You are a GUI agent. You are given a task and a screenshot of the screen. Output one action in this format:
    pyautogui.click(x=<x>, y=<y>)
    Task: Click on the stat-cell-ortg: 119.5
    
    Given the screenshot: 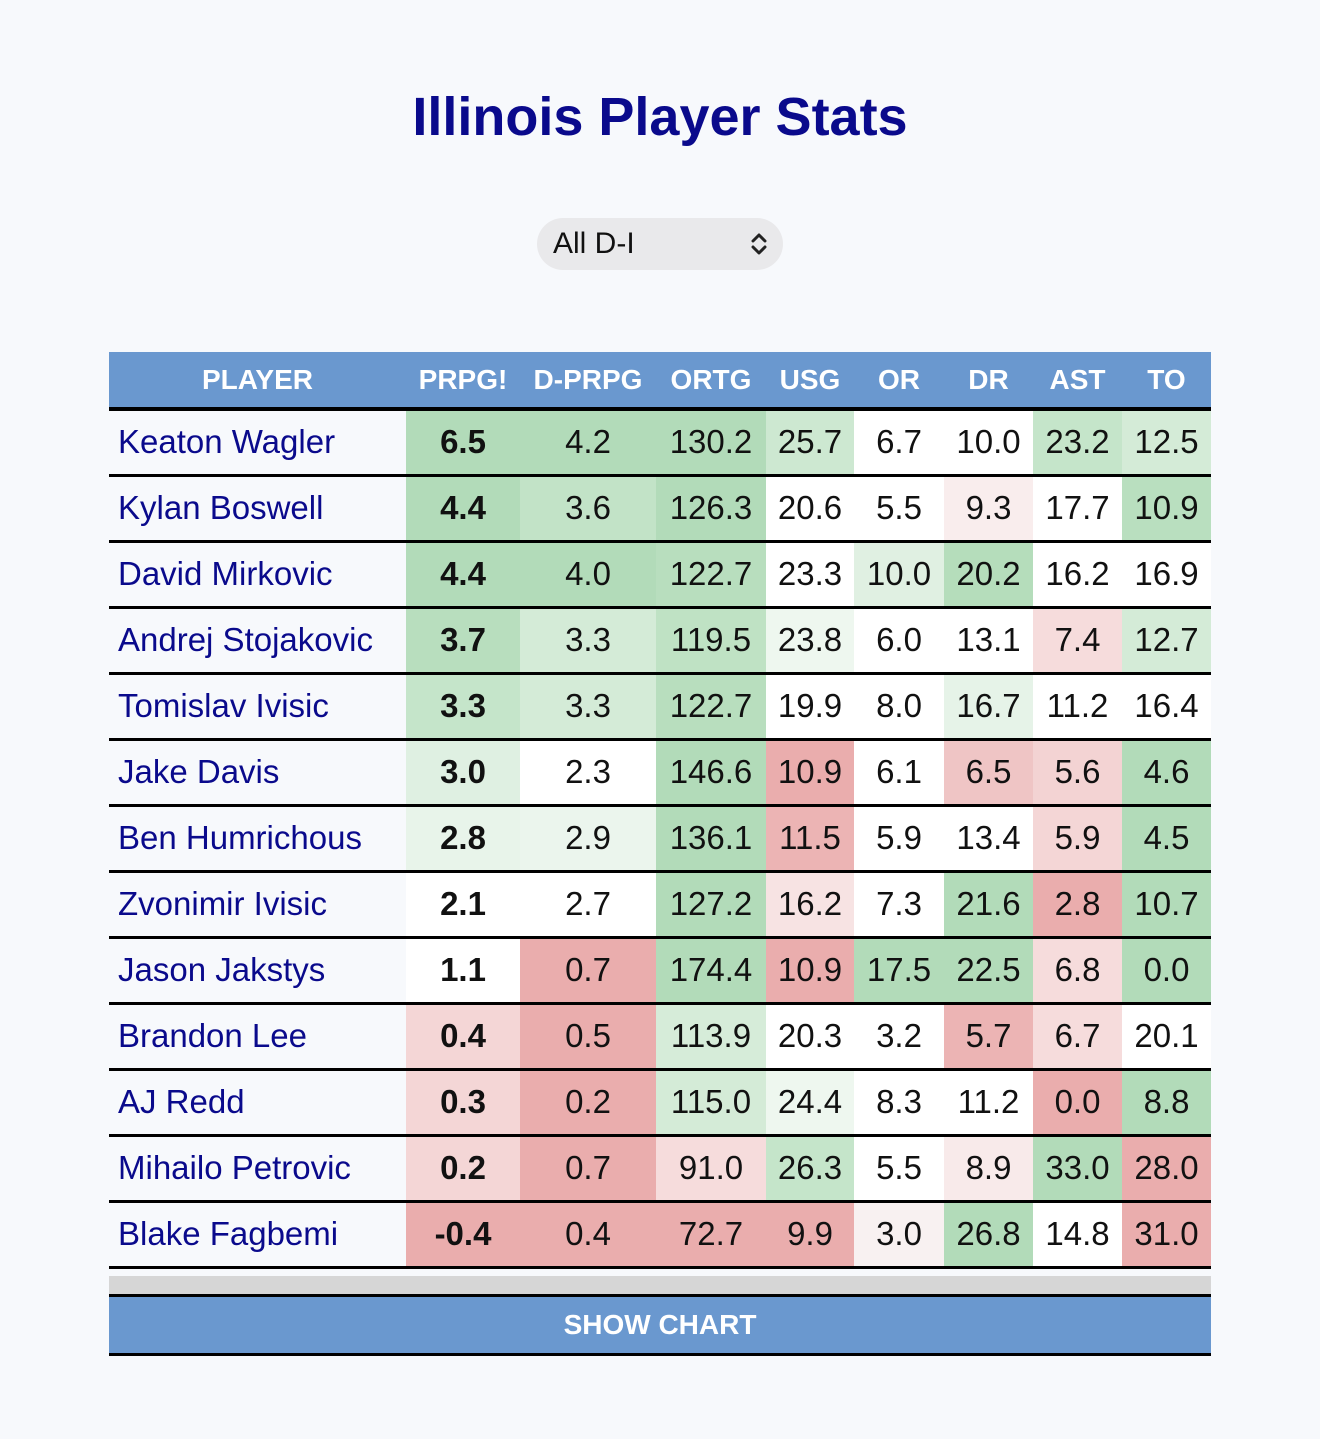 What is the action you would take?
    pyautogui.click(x=711, y=641)
    